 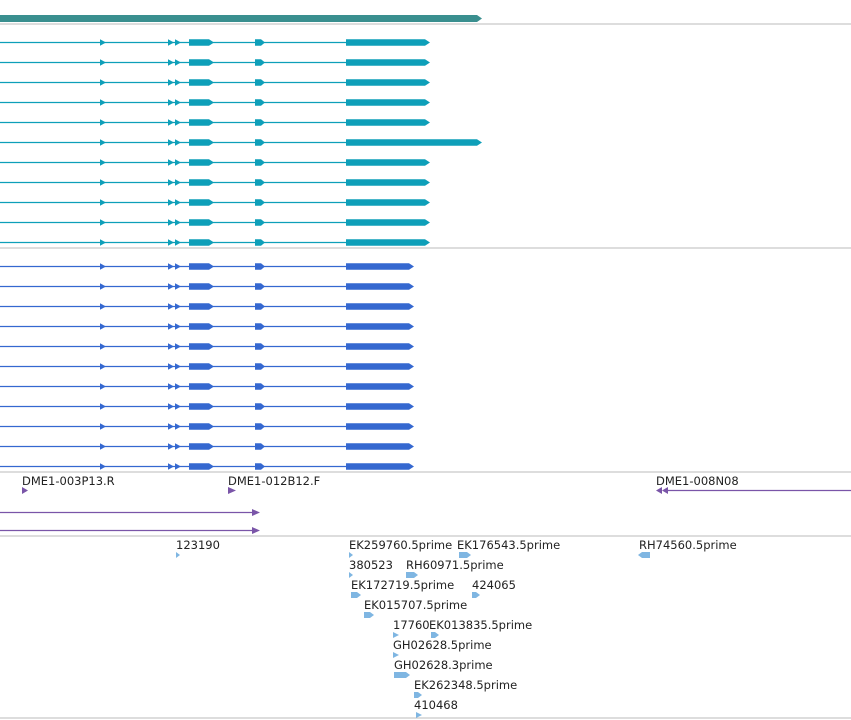 What do you see at coordinates (241, 18) in the screenshot?
I see `gene-bar` at bounding box center [241, 18].